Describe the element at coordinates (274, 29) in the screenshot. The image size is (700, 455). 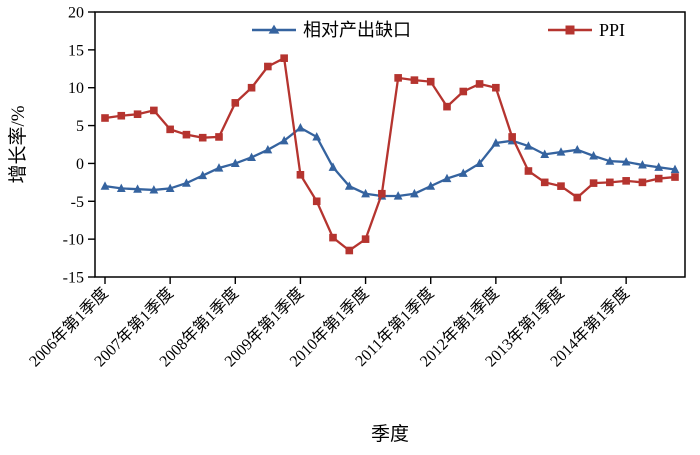
I see `triangle-marker-icon` at that location.